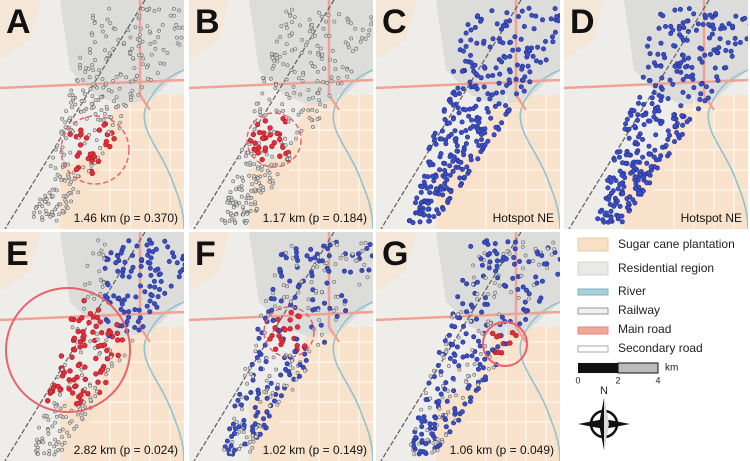 The image size is (750, 461). I want to click on panel-caption: 1.17 km (p = 0.184), so click(315, 218).